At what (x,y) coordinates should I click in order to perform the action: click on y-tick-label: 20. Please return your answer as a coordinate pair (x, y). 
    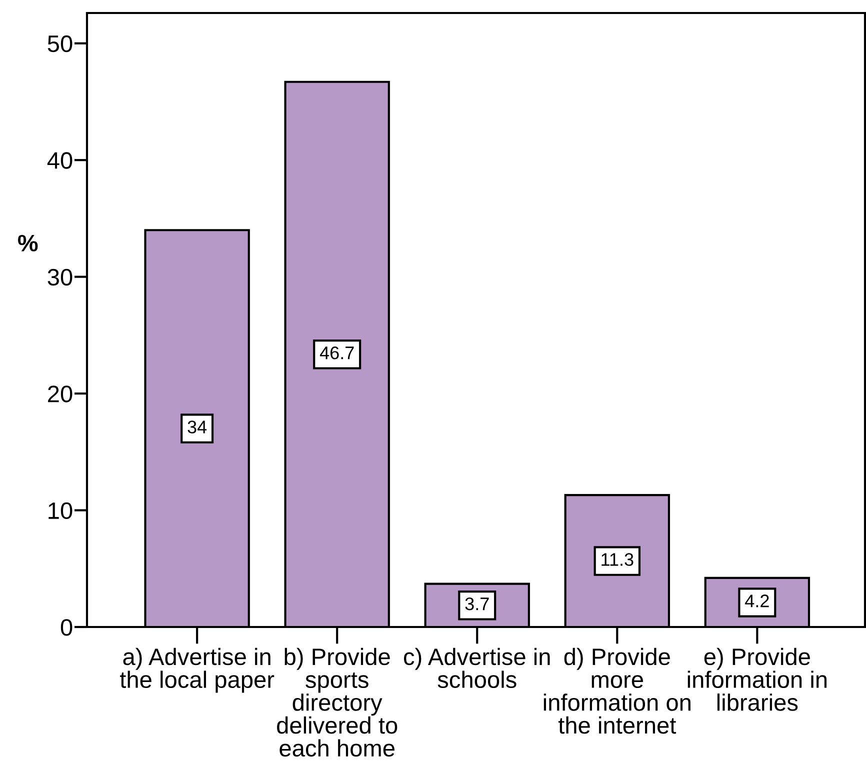
    Looking at the image, I should click on (60, 394).